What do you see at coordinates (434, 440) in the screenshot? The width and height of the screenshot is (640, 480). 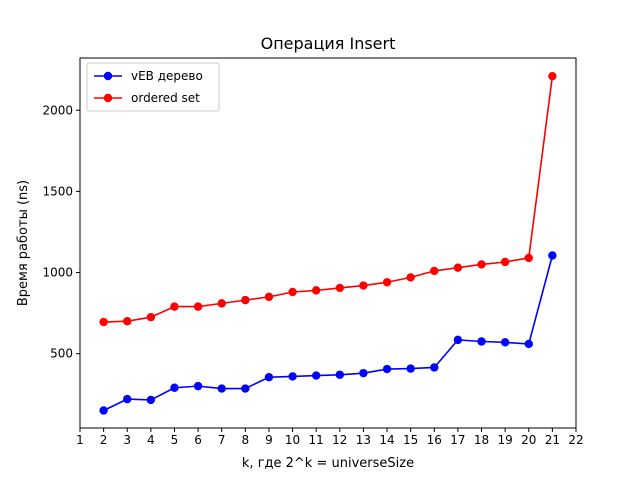 I see `x-tick-label: 16` at bounding box center [434, 440].